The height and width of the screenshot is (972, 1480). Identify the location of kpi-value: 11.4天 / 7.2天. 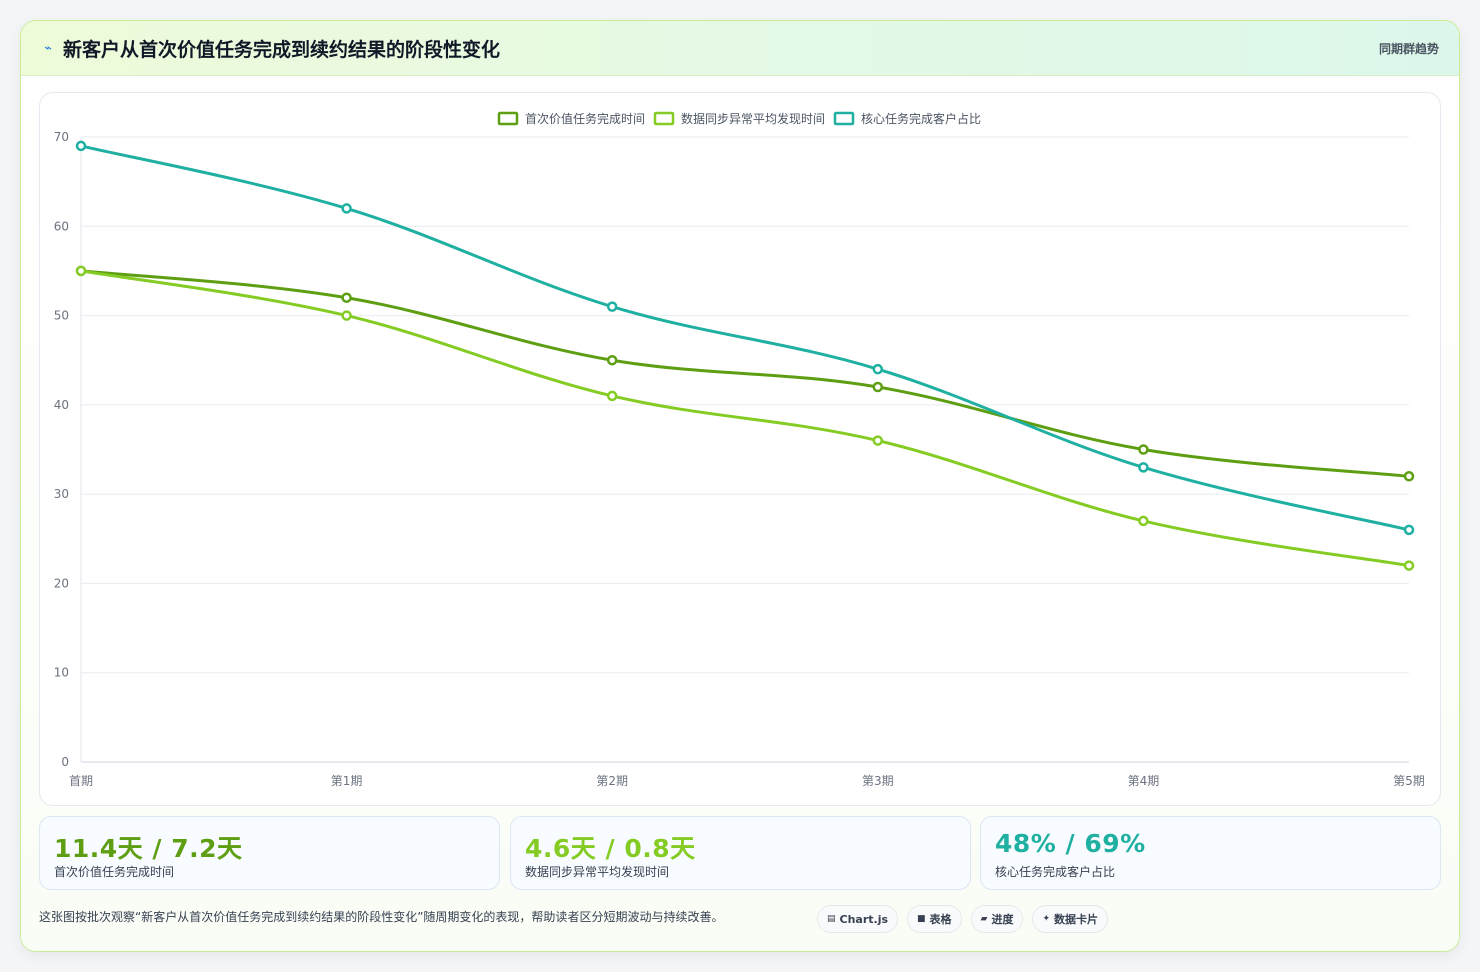
(148, 848).